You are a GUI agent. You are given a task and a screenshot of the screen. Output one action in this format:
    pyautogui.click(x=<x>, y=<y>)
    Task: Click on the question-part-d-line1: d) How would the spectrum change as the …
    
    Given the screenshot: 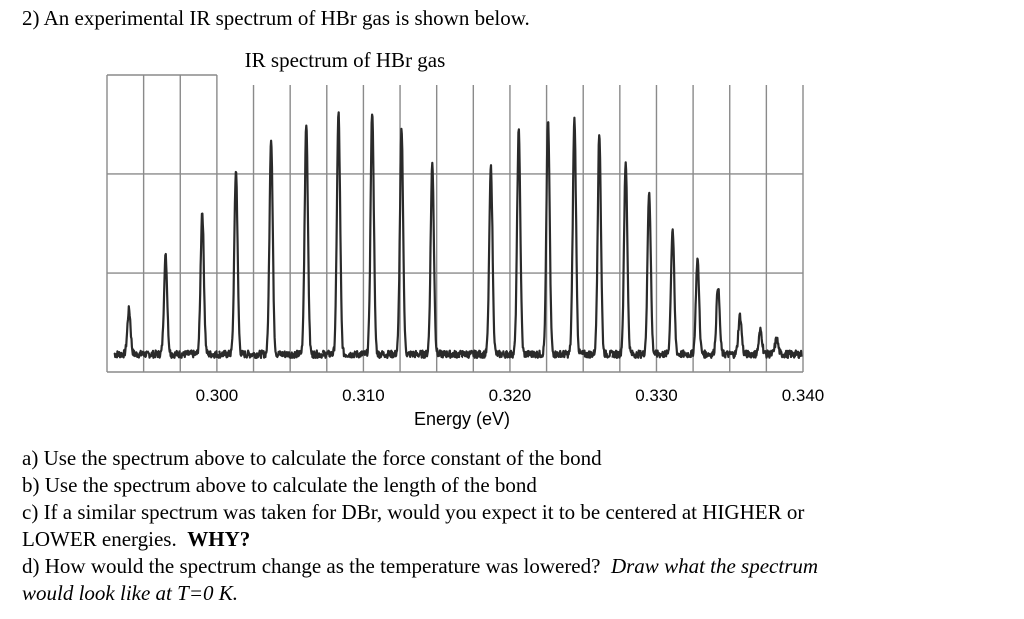 What is the action you would take?
    pyautogui.click(x=420, y=566)
    